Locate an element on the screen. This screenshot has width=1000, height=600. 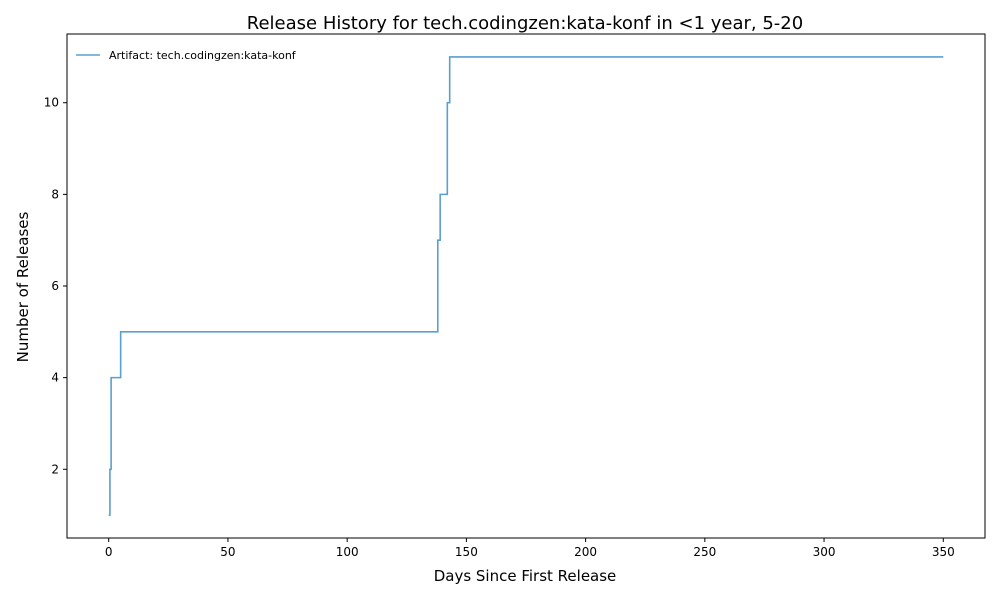
y-tick-label: 8 is located at coordinates (55, 194).